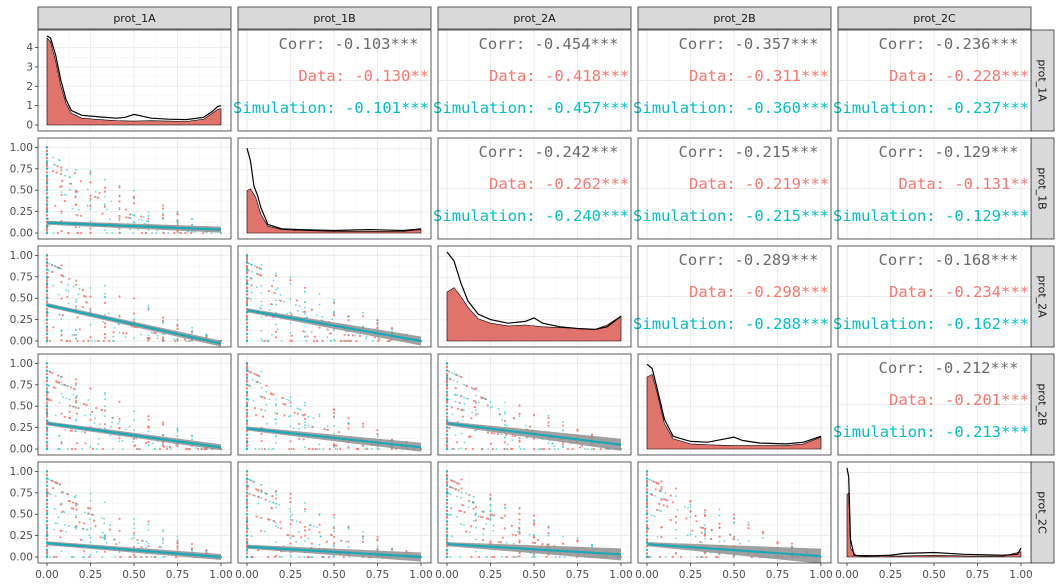 The width and height of the screenshot is (1059, 586). I want to click on y-tick-label: 0.25, so click(21, 212).